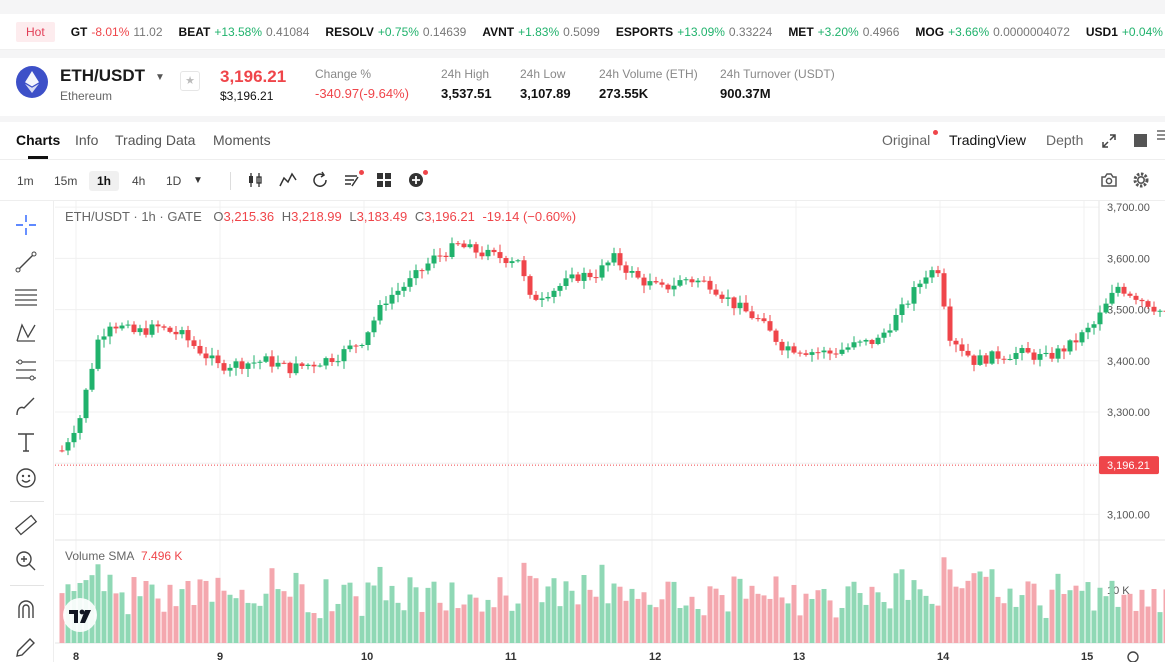 Image resolution: width=1165 pixels, height=667 pixels. What do you see at coordinates (255, 180) in the screenshot?
I see `candles-icon` at bounding box center [255, 180].